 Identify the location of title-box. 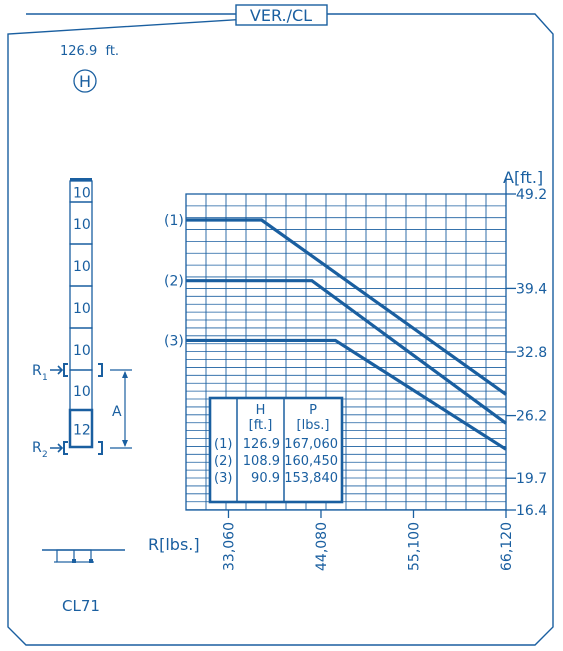
(281, 15).